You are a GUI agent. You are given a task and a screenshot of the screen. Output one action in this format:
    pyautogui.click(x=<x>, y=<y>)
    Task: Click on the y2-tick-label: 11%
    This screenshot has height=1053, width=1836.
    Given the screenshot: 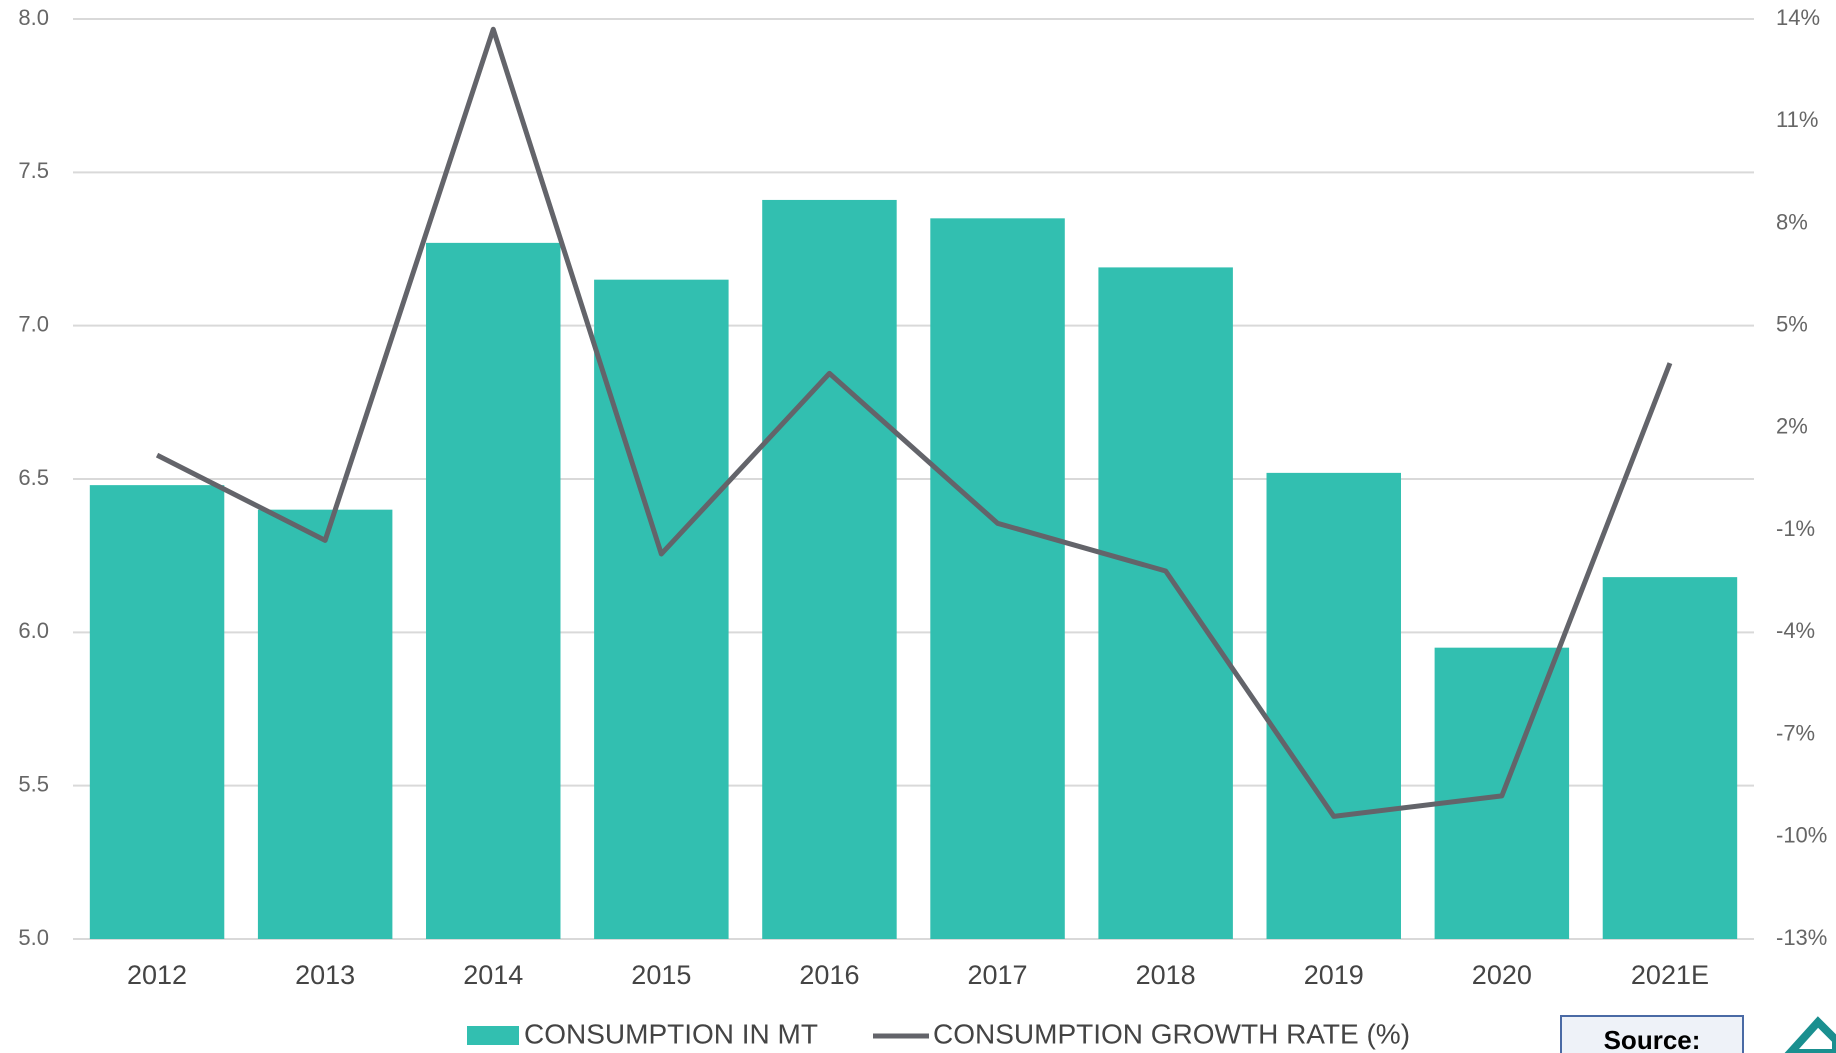 What is the action you would take?
    pyautogui.click(x=1797, y=119)
    